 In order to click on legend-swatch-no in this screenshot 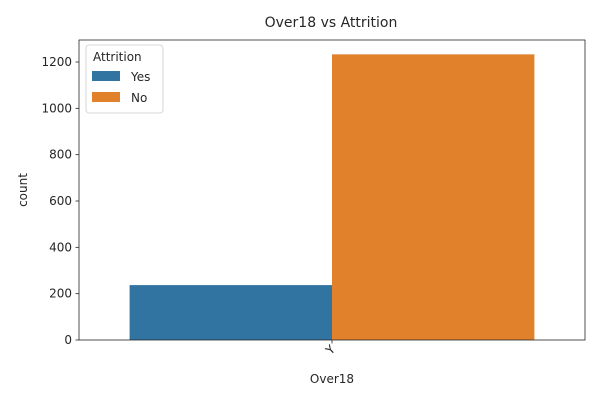, I will do `click(106, 97)`.